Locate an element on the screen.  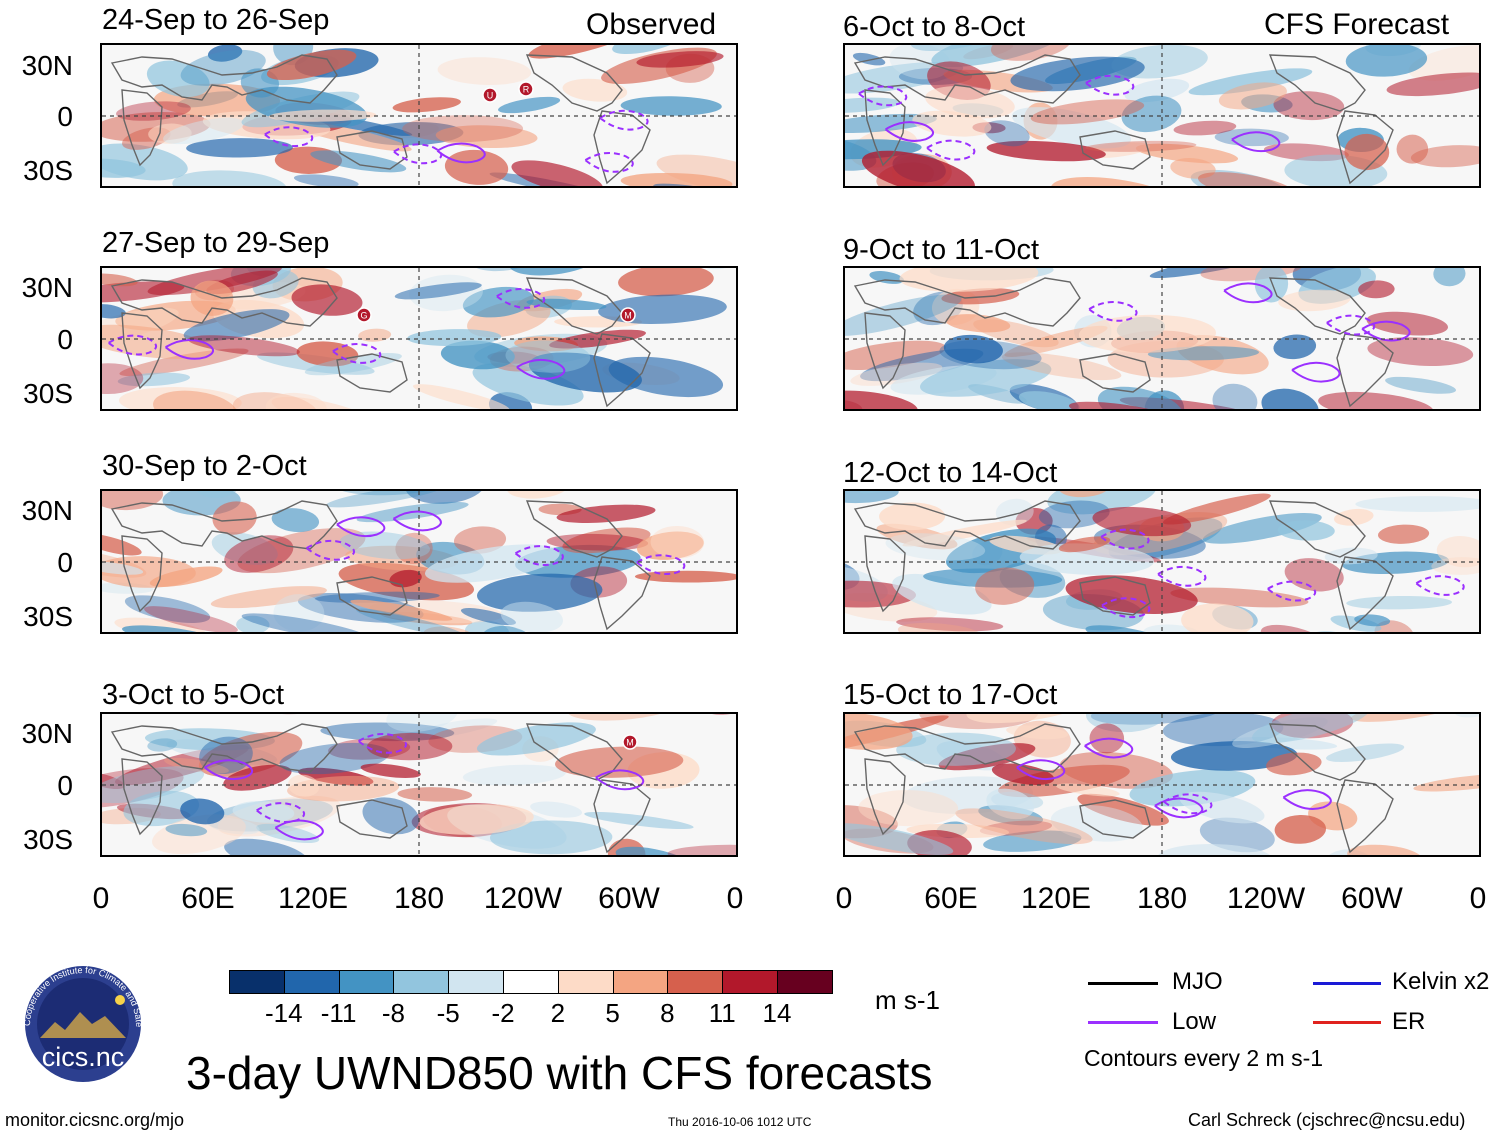
cfs-forecast-label: CFS Forecast is located at coordinates (1357, 24).